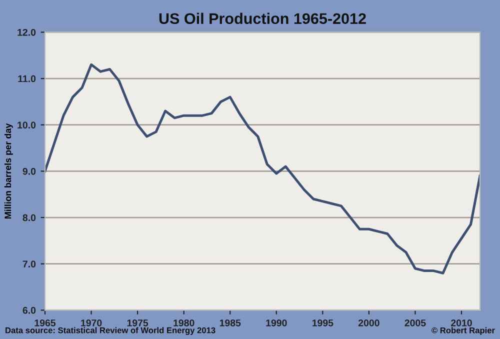  Describe the element at coordinates (137, 322) in the screenshot. I see `x-tick-label: 1975` at that location.